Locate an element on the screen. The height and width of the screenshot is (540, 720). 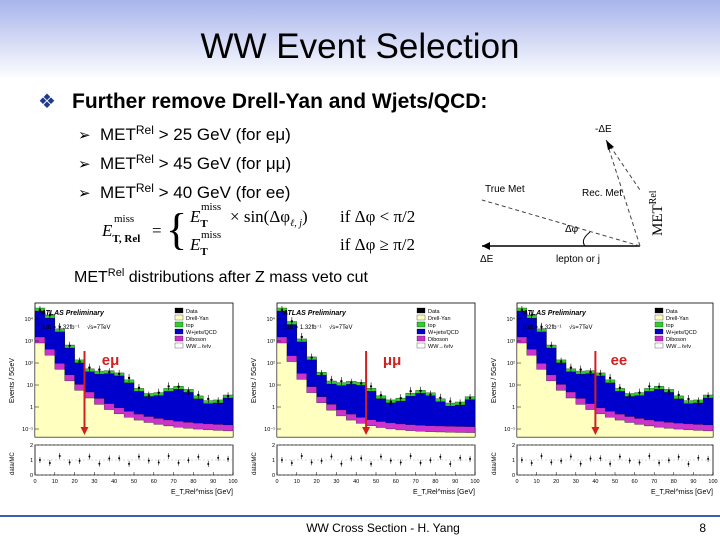
legend-label: W+jets/QCD is located at coordinates (681, 333).